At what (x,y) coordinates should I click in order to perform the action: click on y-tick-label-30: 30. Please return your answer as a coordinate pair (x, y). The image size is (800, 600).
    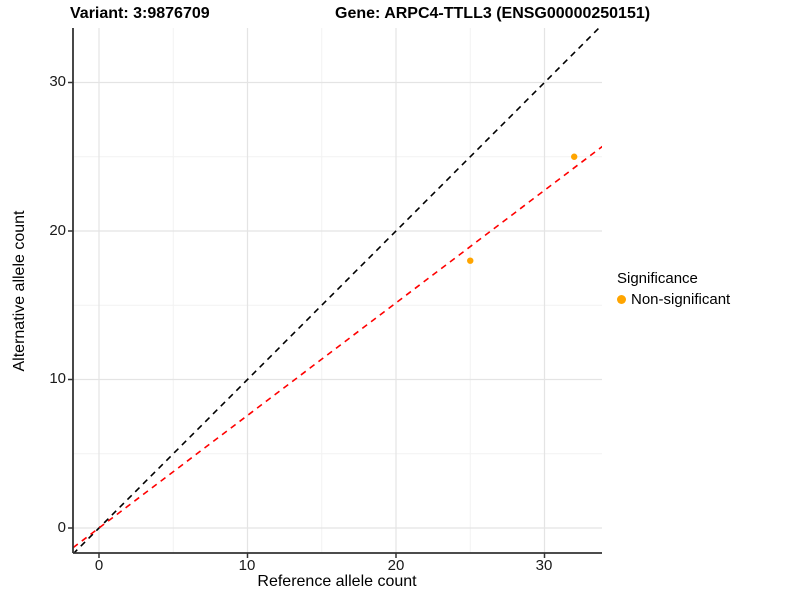
    Looking at the image, I should click on (57, 81).